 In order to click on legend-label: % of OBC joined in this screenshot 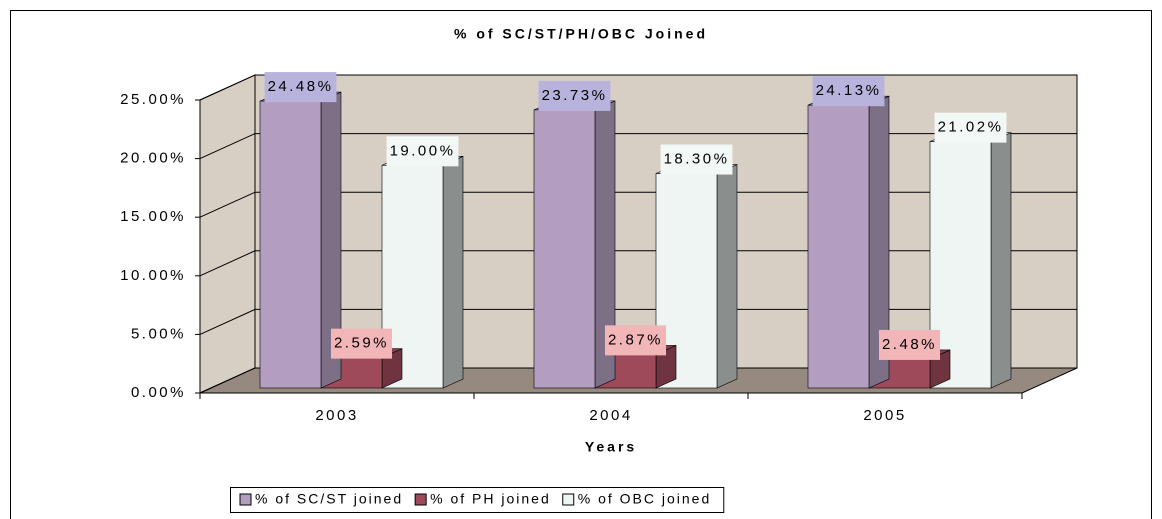, I will do `click(645, 499)`.